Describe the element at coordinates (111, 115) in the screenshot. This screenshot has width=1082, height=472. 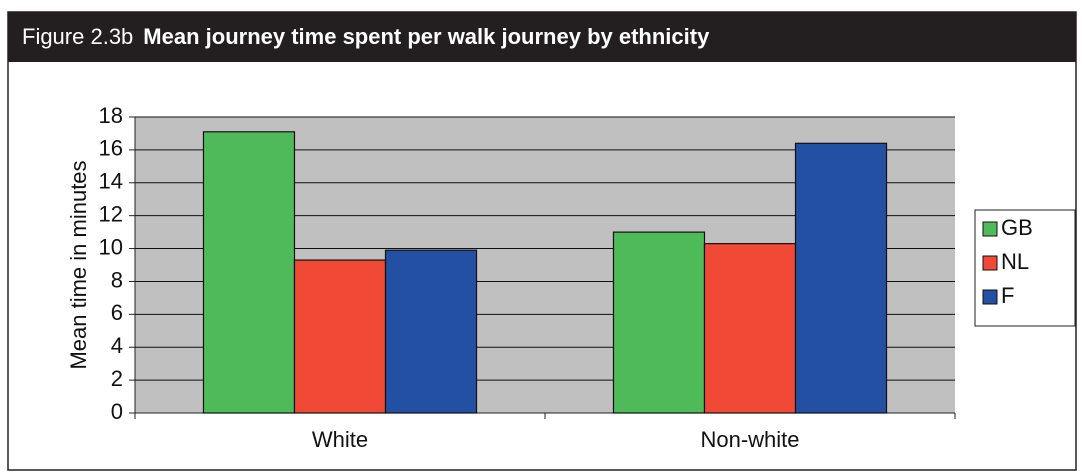
I see `y-tick-label: 18` at that location.